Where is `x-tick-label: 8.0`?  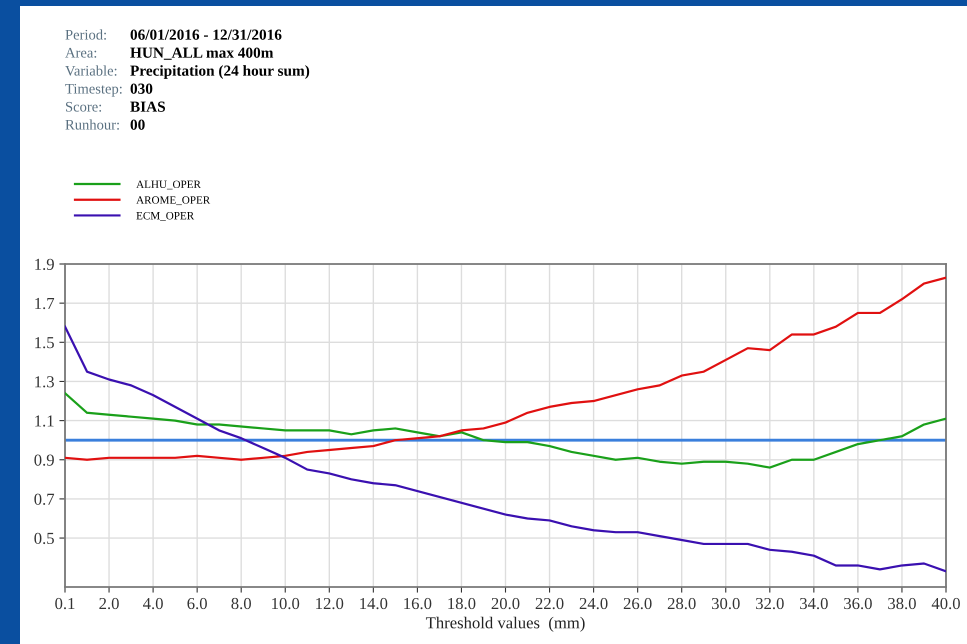 x-tick-label: 8.0 is located at coordinates (241, 604).